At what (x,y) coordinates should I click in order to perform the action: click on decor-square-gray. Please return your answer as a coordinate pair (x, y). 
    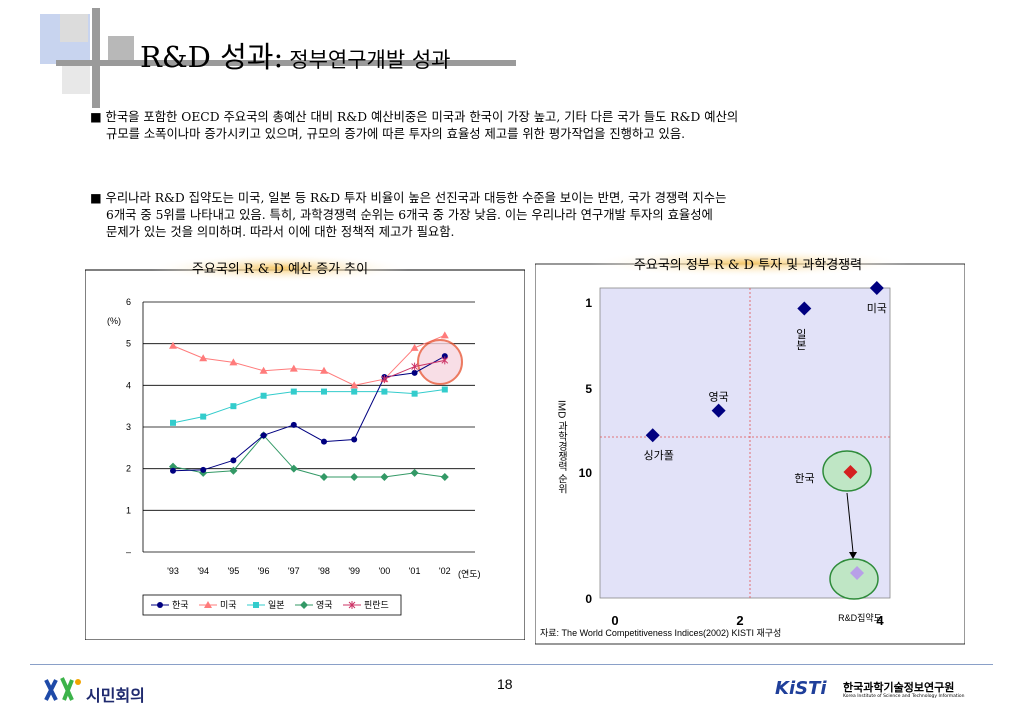
    Looking at the image, I should click on (74, 28).